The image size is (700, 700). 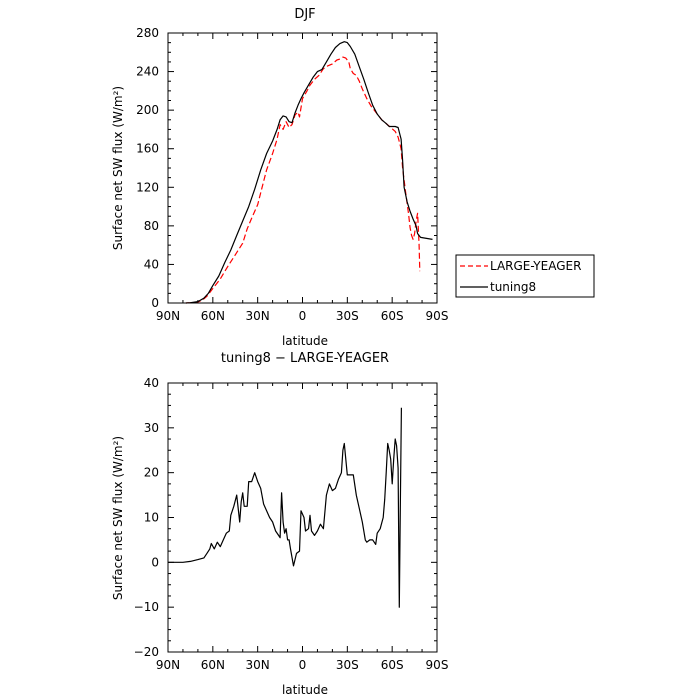 I want to click on top-chart-series, so click(x=309, y=172).